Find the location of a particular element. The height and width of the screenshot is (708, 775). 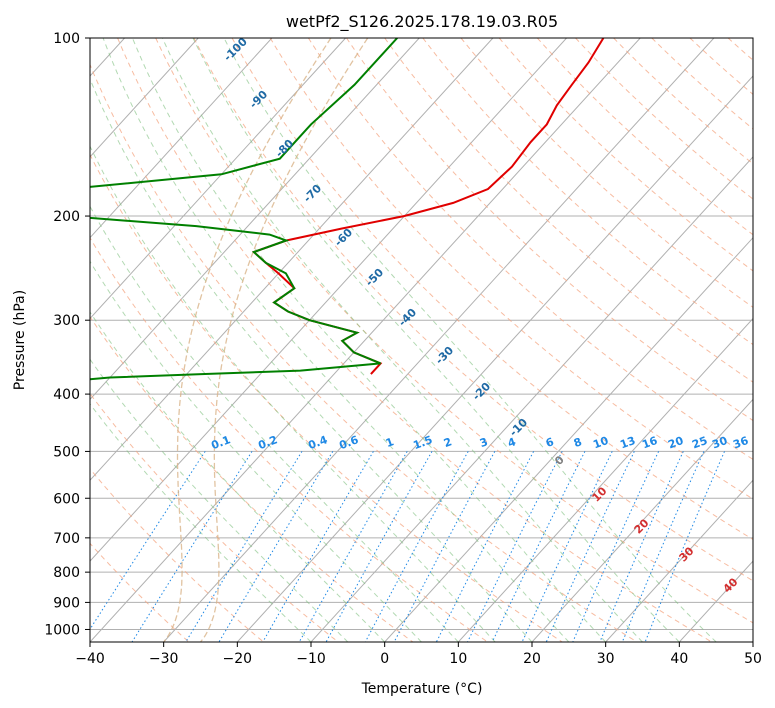

x-tick-label: 50 is located at coordinates (753, 659).